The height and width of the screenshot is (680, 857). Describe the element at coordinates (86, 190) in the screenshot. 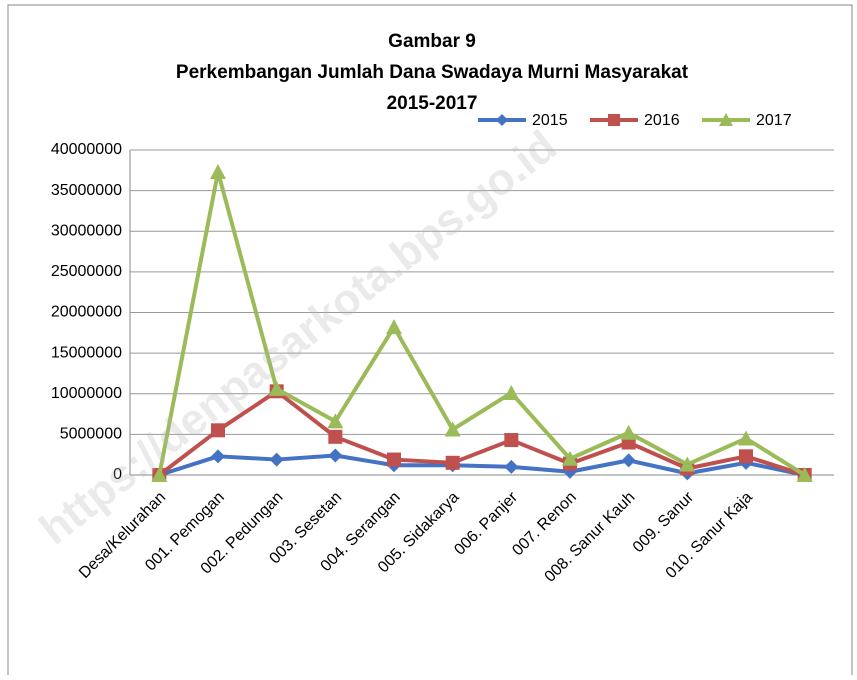

I see `y-tick-label: 35000000` at that location.